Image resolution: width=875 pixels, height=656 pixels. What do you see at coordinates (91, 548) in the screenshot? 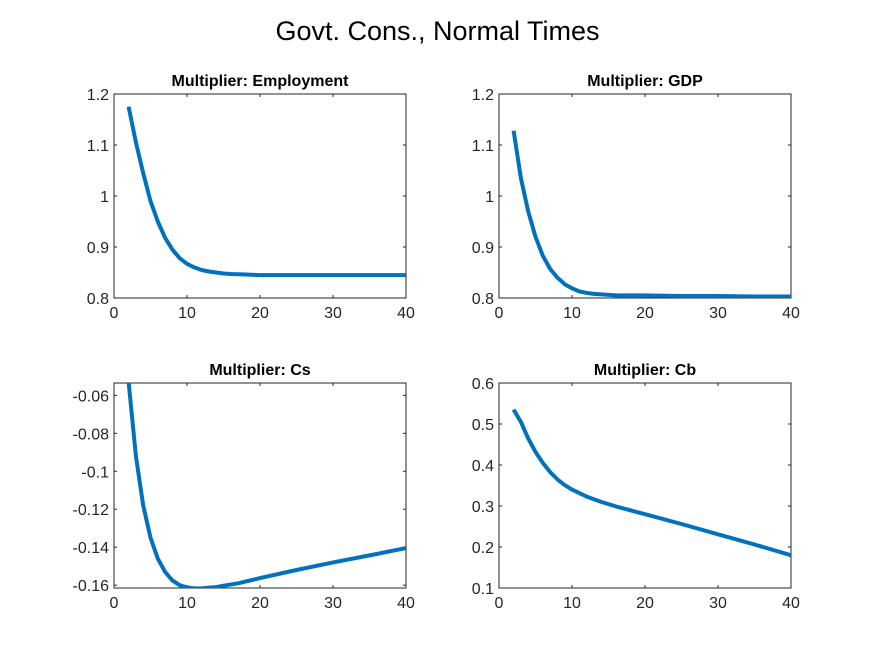
I see `y-tick-label: -0.14` at bounding box center [91, 548].